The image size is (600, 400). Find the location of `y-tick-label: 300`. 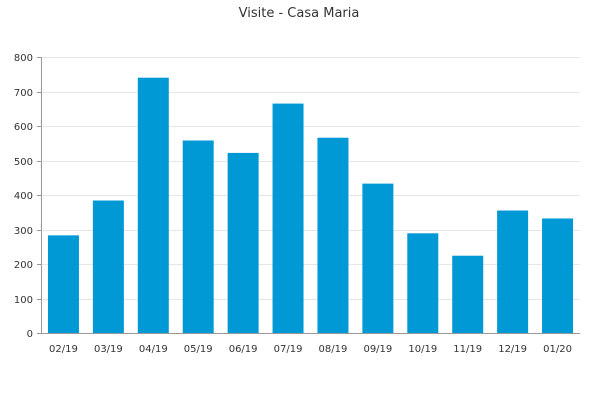

y-tick-label: 300 is located at coordinates (23, 231).